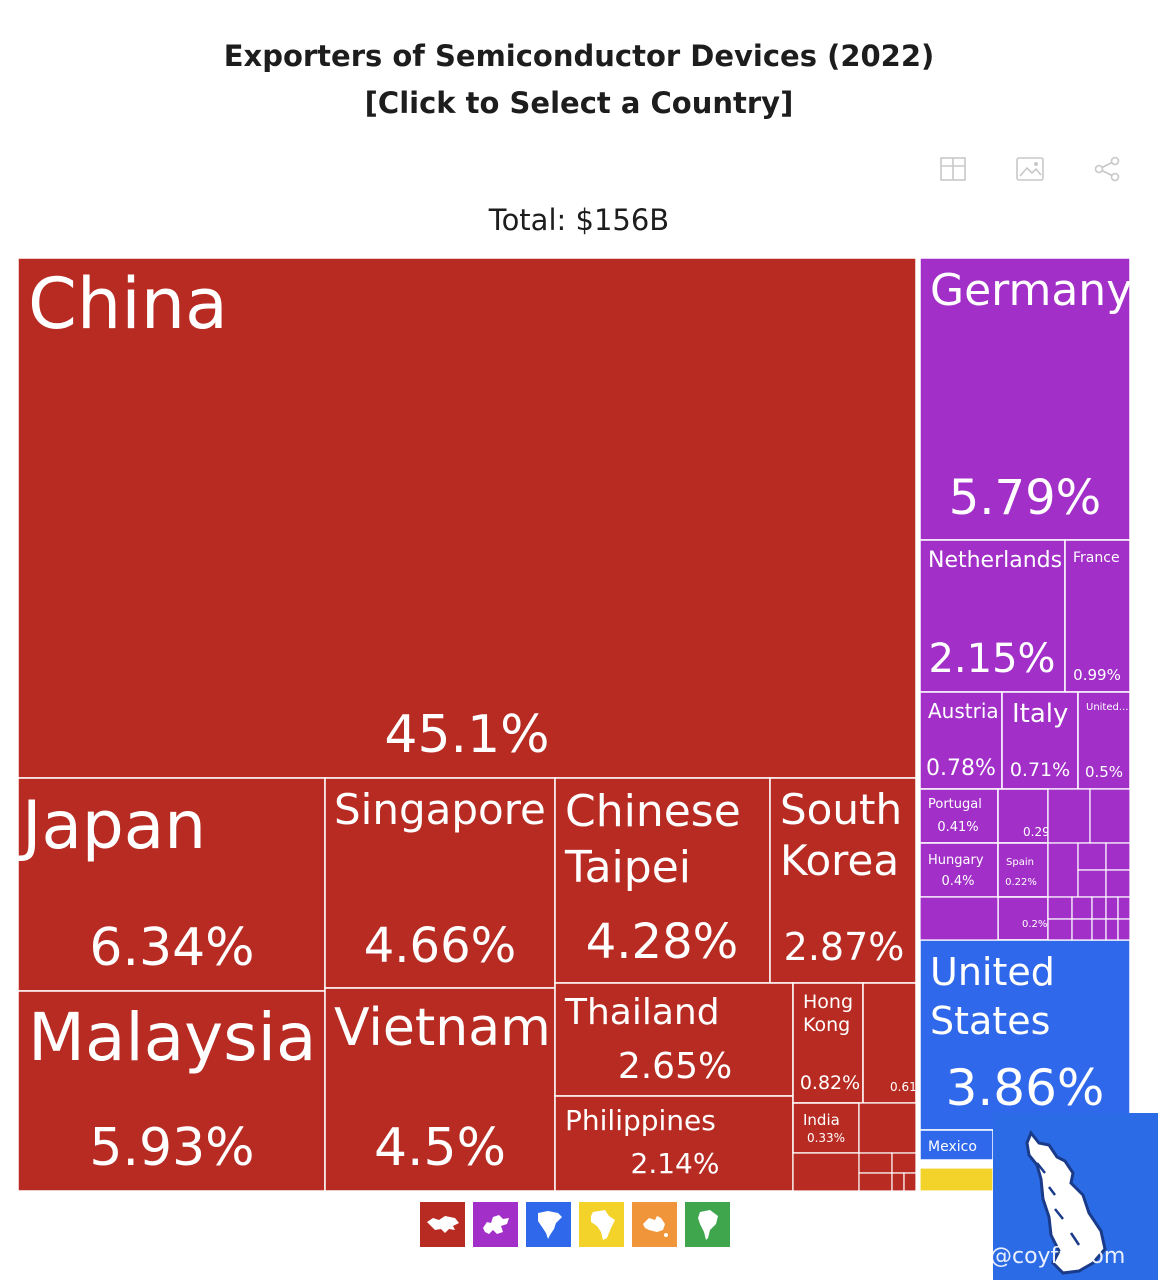 The image size is (1158, 1280). What do you see at coordinates (1020, 862) in the screenshot?
I see `tile-label-spain: Spain` at bounding box center [1020, 862].